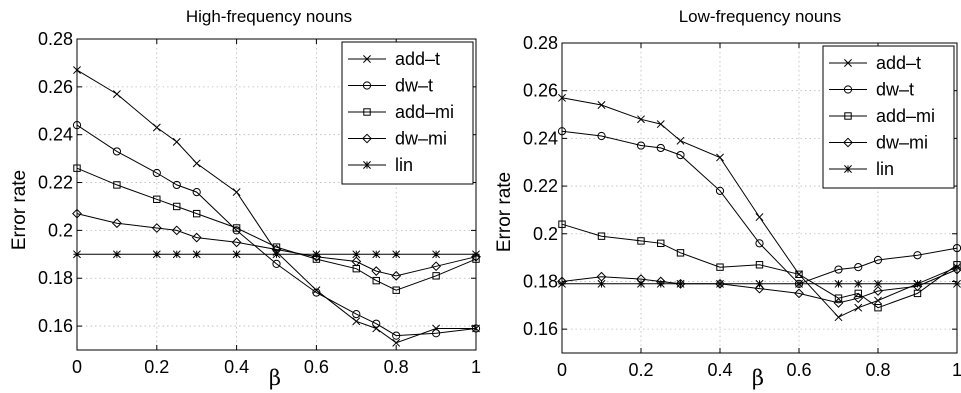 The image size is (961, 393). What do you see at coordinates (414, 86) in the screenshot?
I see `legend-label: dw–t` at bounding box center [414, 86].